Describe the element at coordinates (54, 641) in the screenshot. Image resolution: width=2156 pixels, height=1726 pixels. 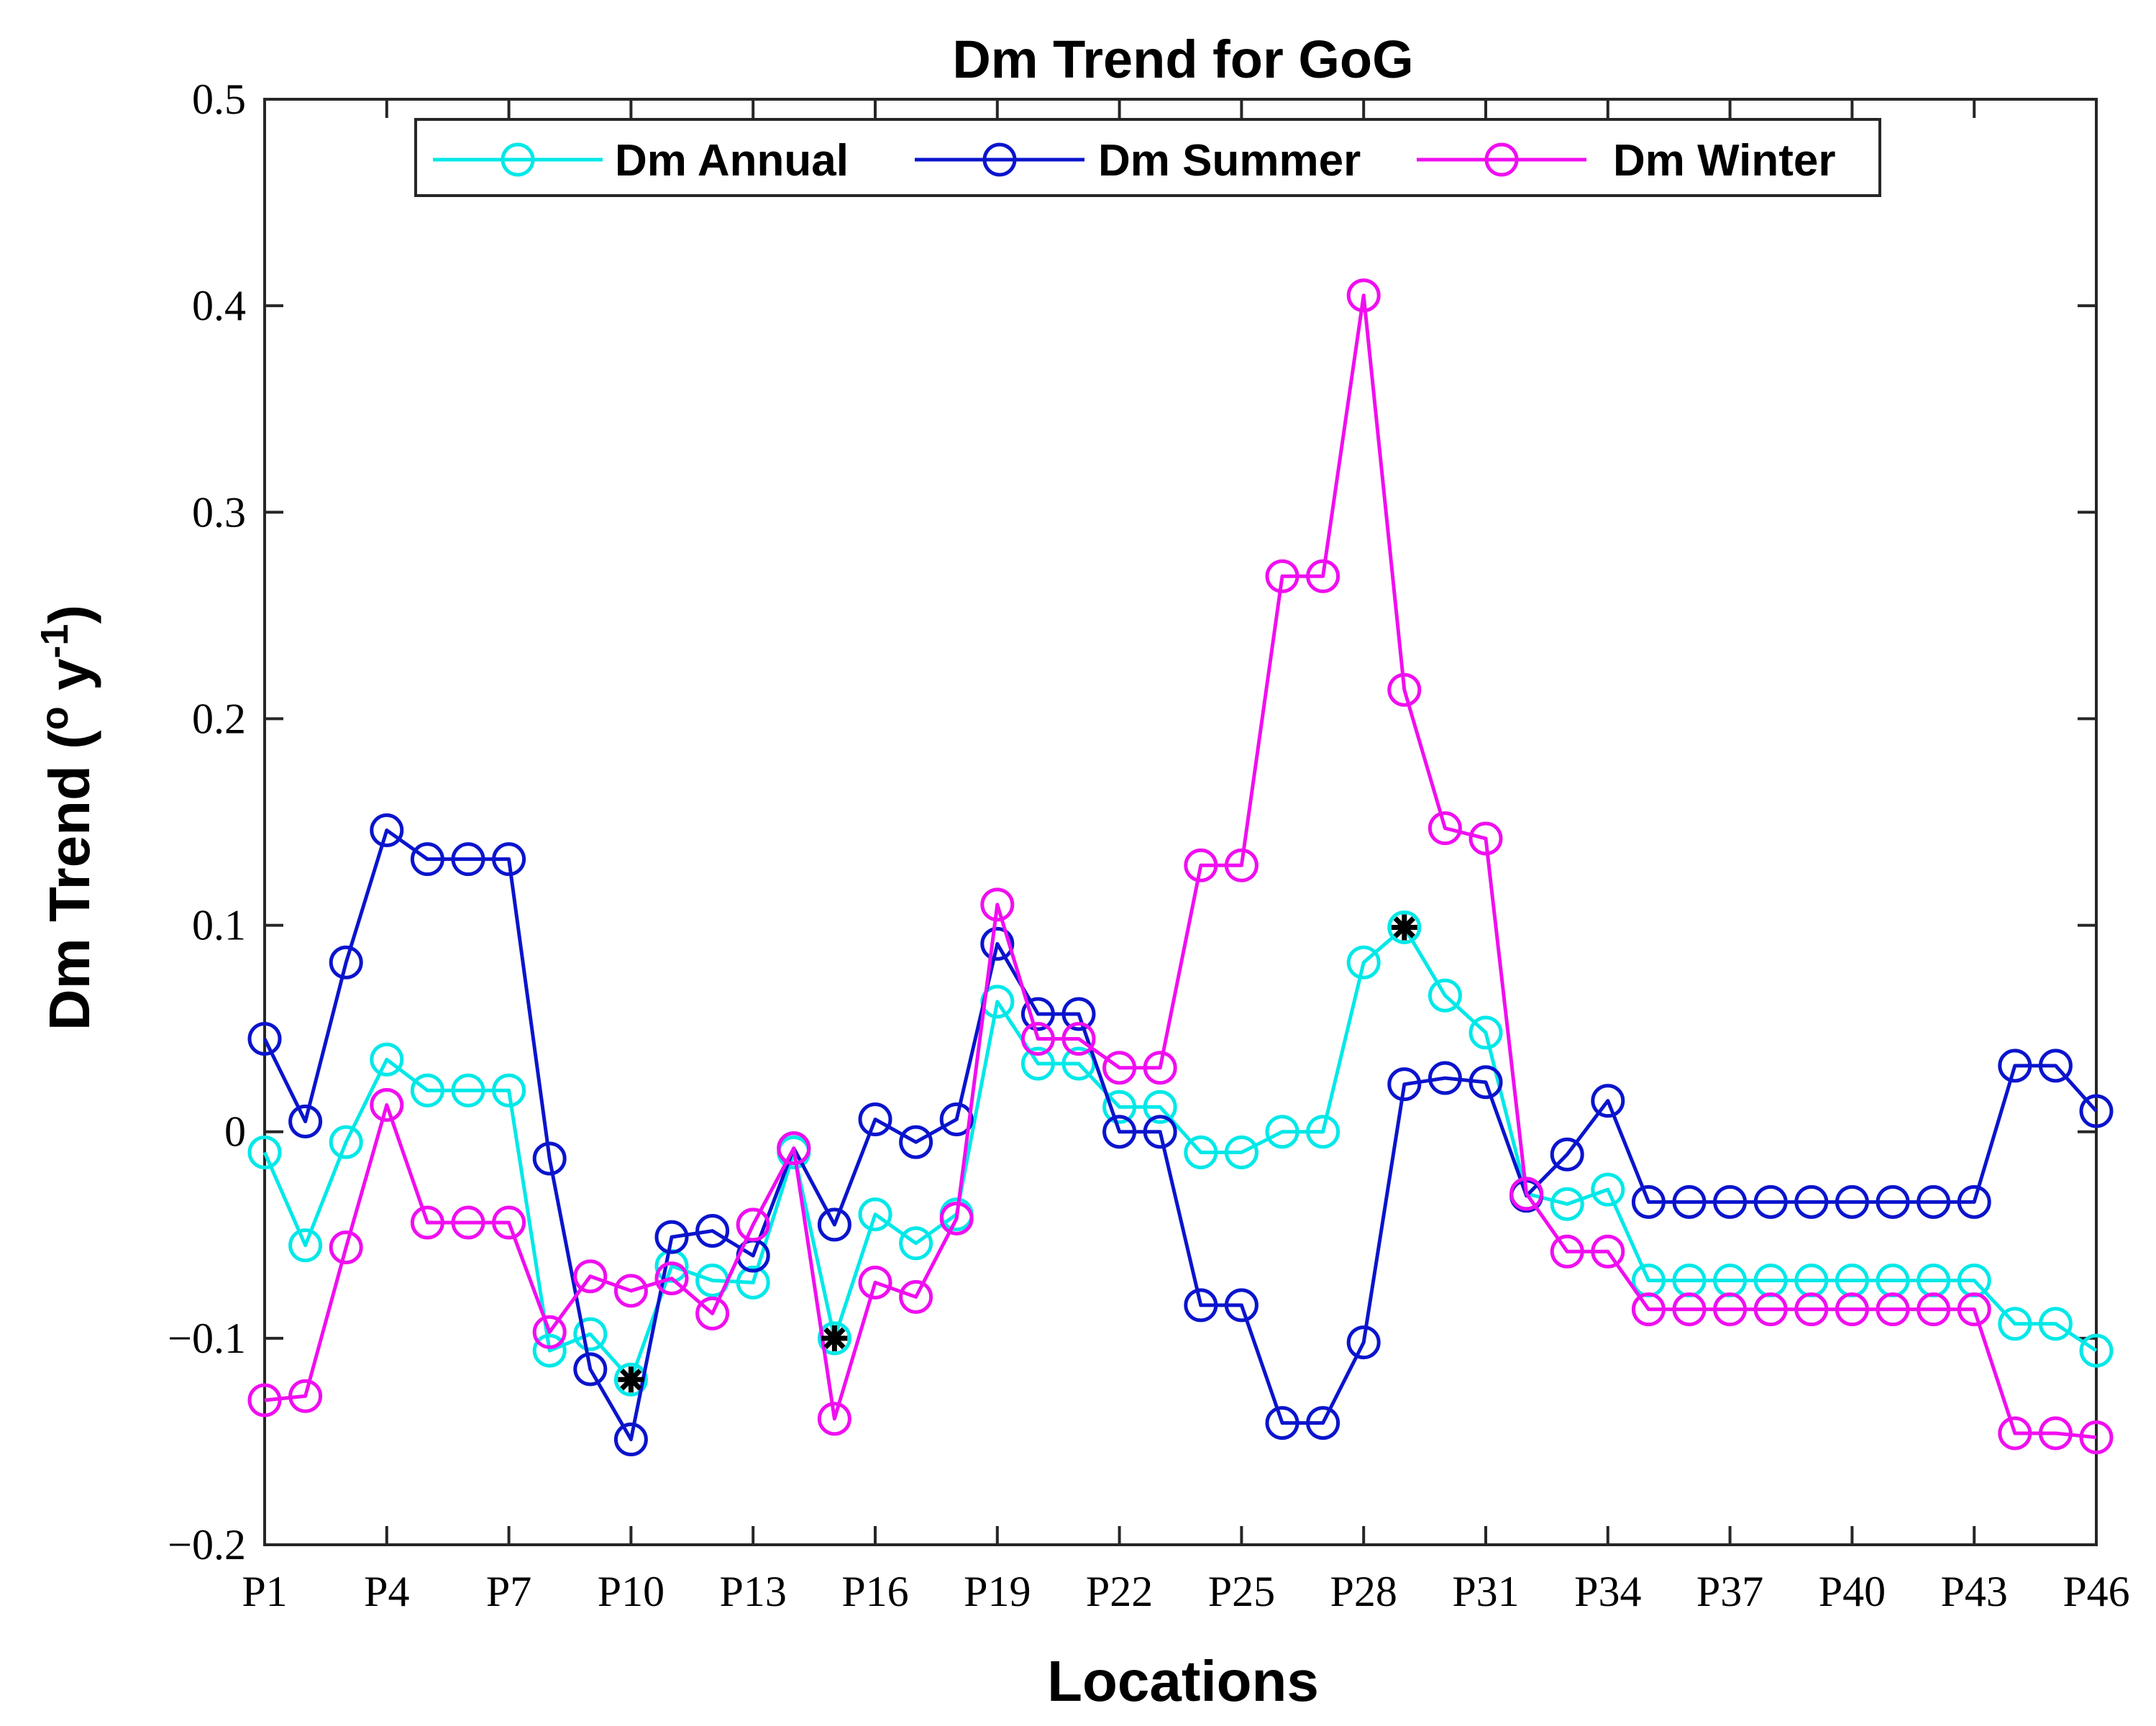
I see `y-axis-label-exponent: -1` at that location.